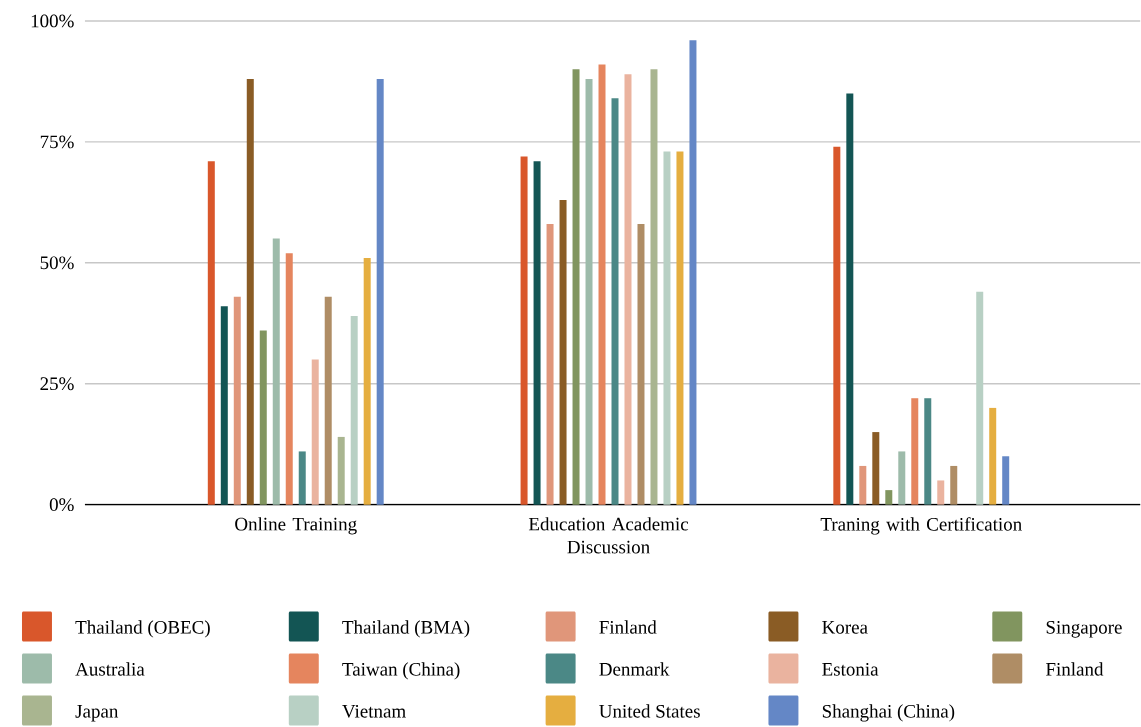 The image size is (1141, 727). I want to click on y-tick-label: 100%, so click(52, 21).